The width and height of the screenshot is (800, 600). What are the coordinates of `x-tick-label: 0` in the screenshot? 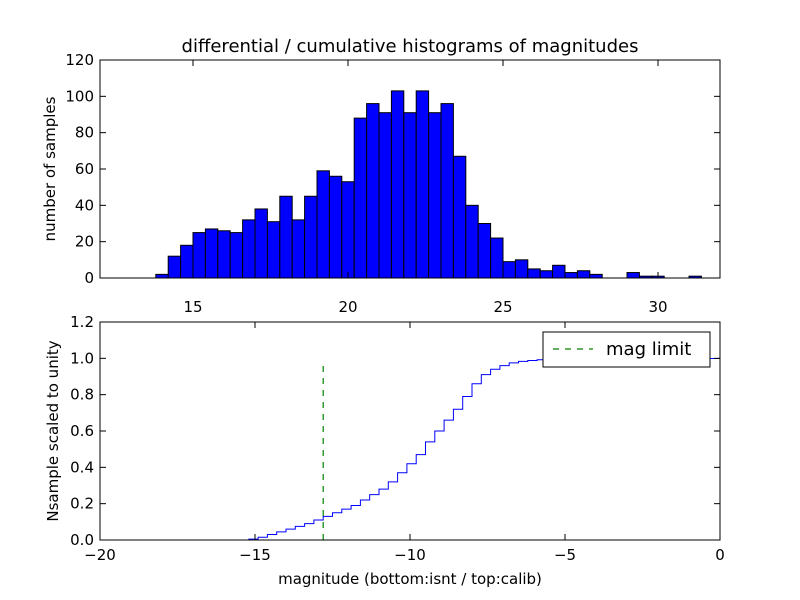 It's located at (720, 555).